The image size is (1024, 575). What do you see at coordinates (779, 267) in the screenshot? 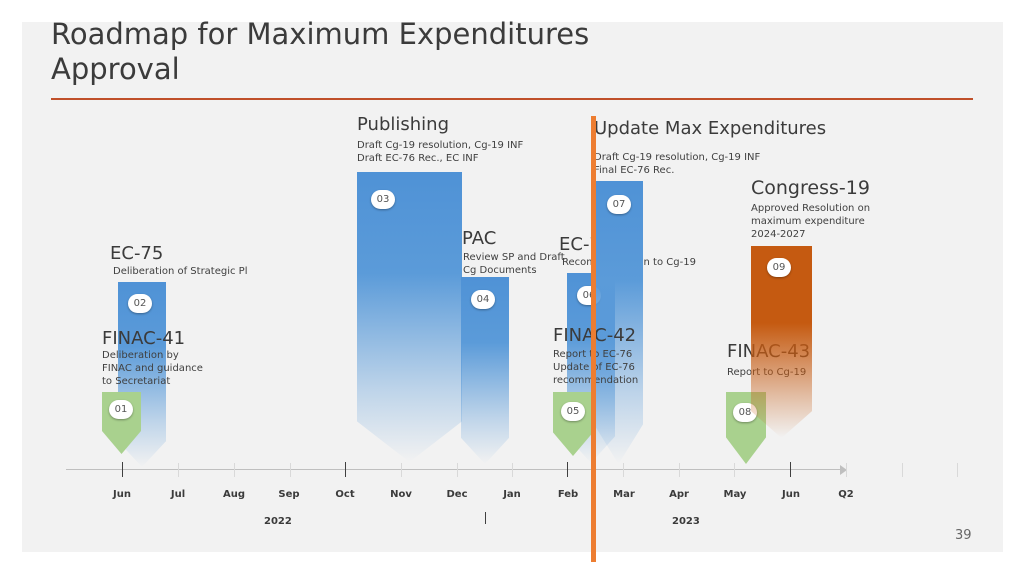
I see `congress19-badge: 09` at bounding box center [779, 267].